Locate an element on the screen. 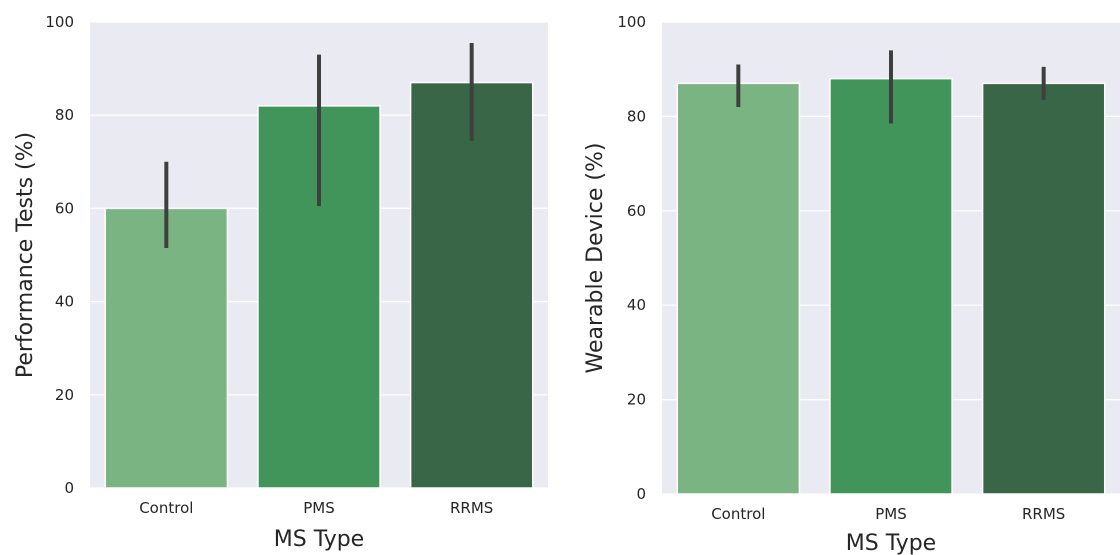 The height and width of the screenshot is (555, 1120). y-axis-label: Performance Tests (%) is located at coordinates (25, 255).